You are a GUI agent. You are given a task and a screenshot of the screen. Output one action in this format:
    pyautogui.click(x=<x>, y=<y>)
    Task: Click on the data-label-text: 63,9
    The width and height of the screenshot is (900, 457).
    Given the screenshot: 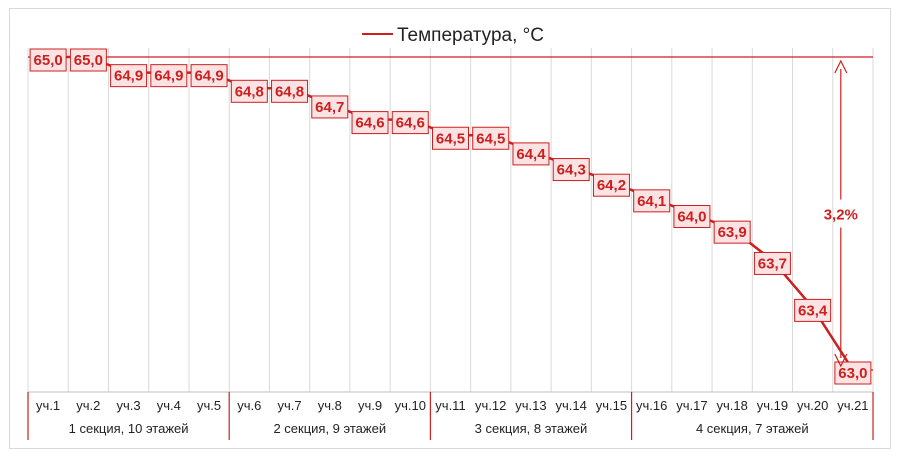 What is the action you would take?
    pyautogui.click(x=732, y=232)
    